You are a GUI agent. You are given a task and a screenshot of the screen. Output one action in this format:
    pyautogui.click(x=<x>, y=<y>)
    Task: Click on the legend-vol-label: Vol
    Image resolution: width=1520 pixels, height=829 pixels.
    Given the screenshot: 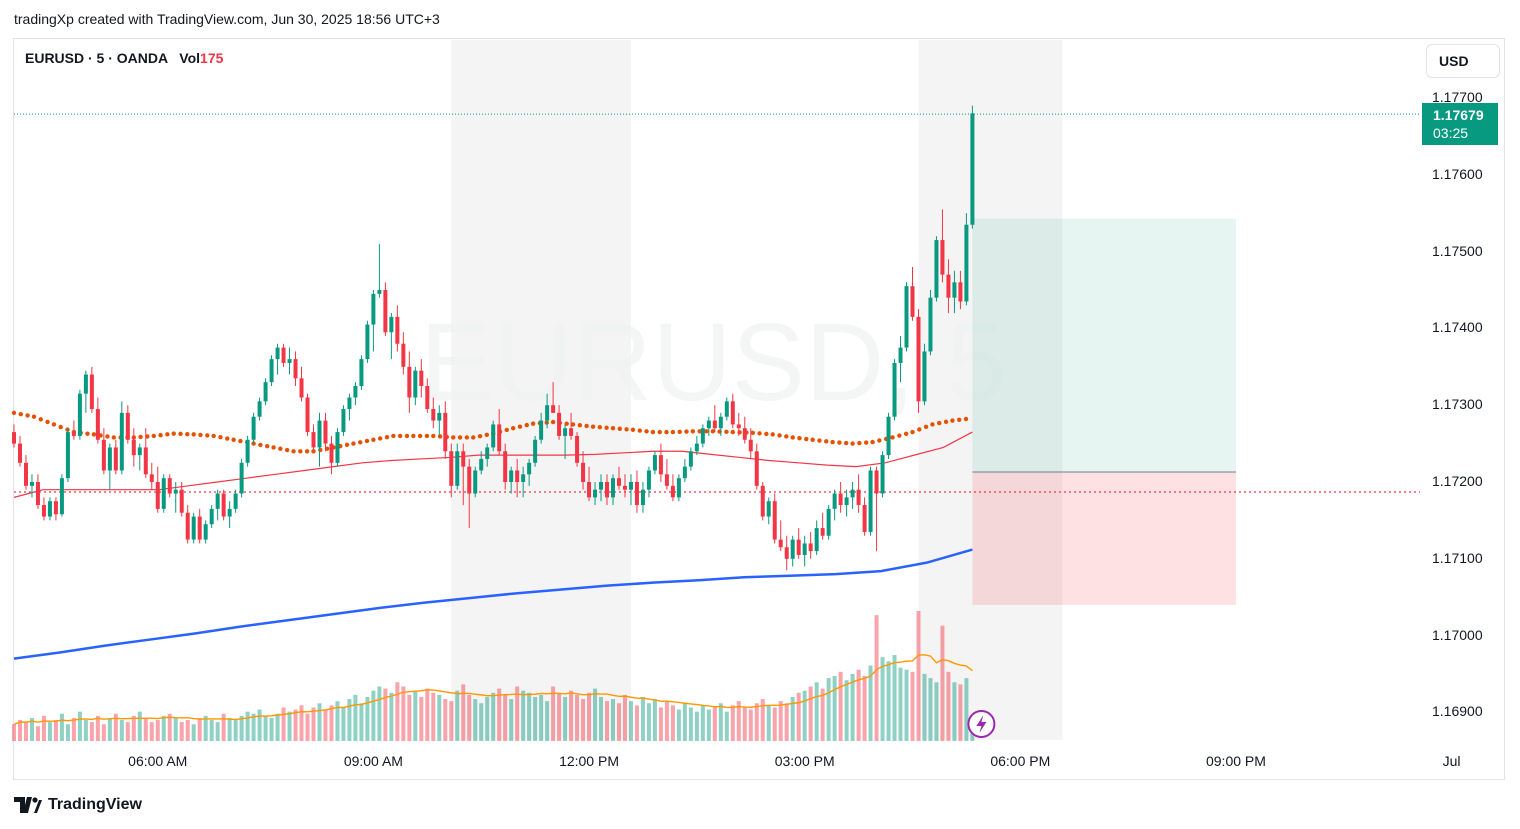 What is the action you would take?
    pyautogui.click(x=190, y=58)
    